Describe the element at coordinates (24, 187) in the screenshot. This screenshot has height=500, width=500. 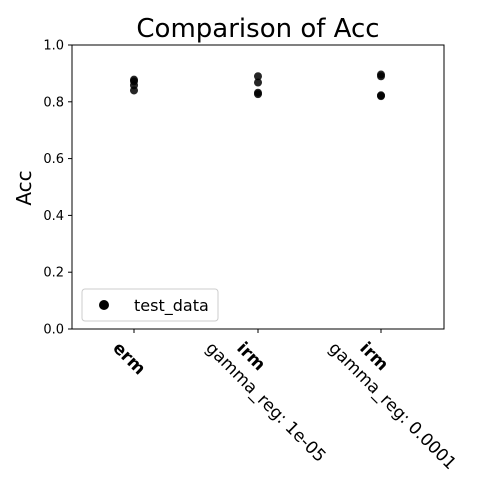
I see `y-axis-label: Acc` at that location.